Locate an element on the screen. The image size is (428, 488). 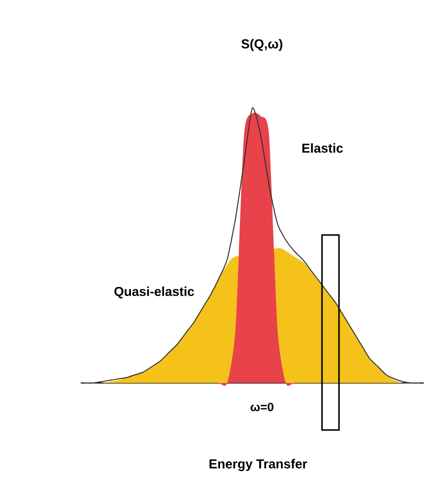
text: ω=0 is located at coordinates (262, 407).